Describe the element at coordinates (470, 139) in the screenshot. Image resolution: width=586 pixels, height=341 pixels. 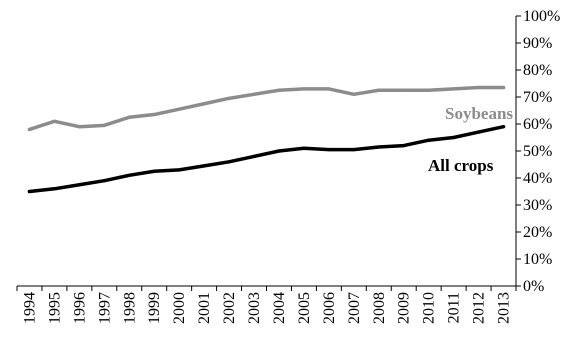
I see `series-labels: Soybeans All crops` at that location.